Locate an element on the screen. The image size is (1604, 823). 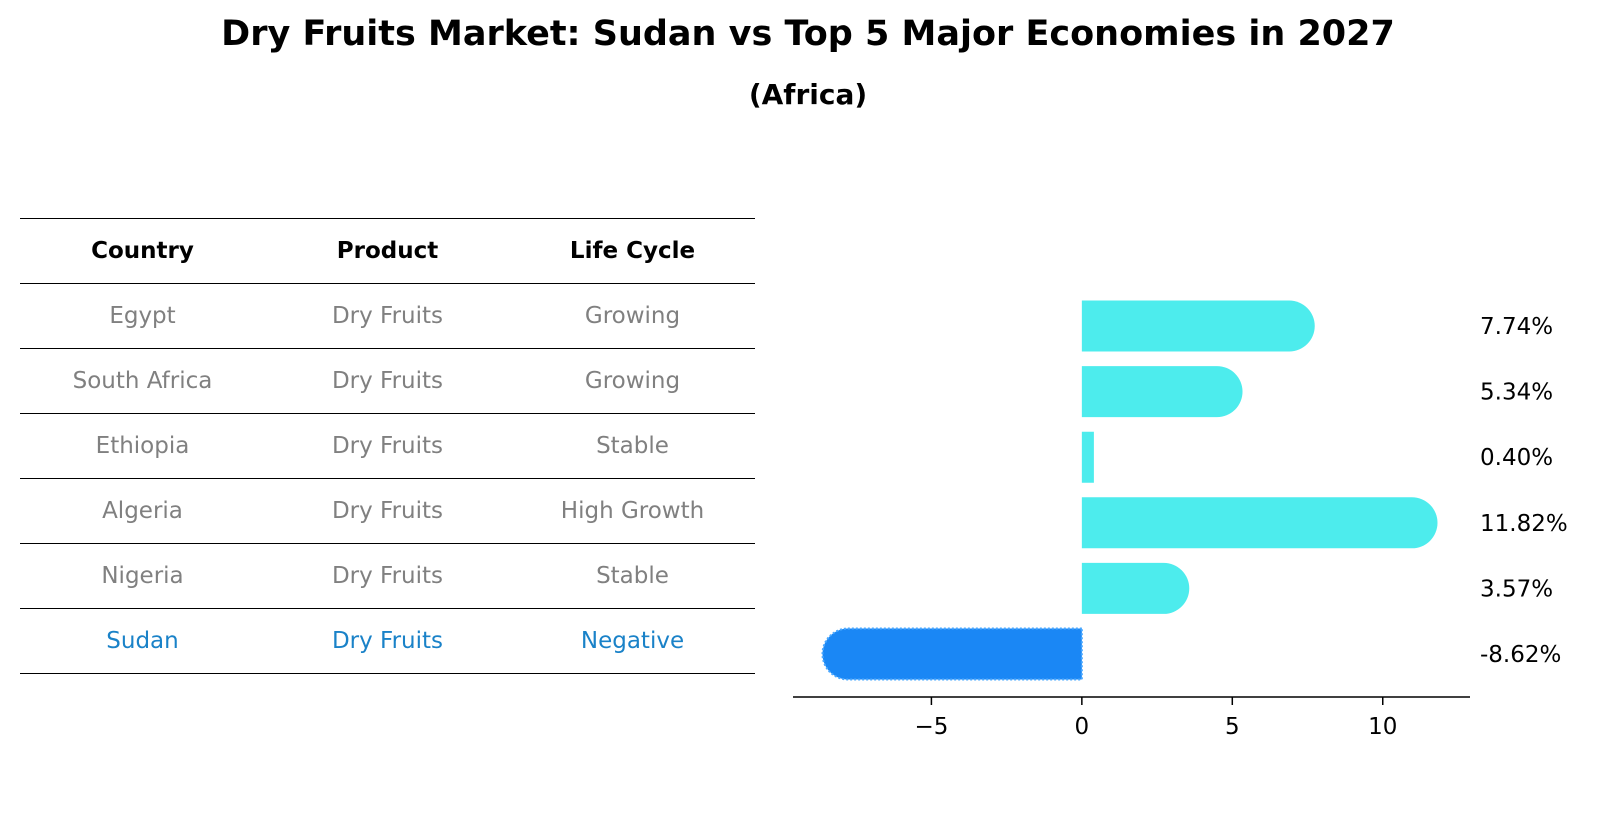
header-country: Country is located at coordinates (142, 251).